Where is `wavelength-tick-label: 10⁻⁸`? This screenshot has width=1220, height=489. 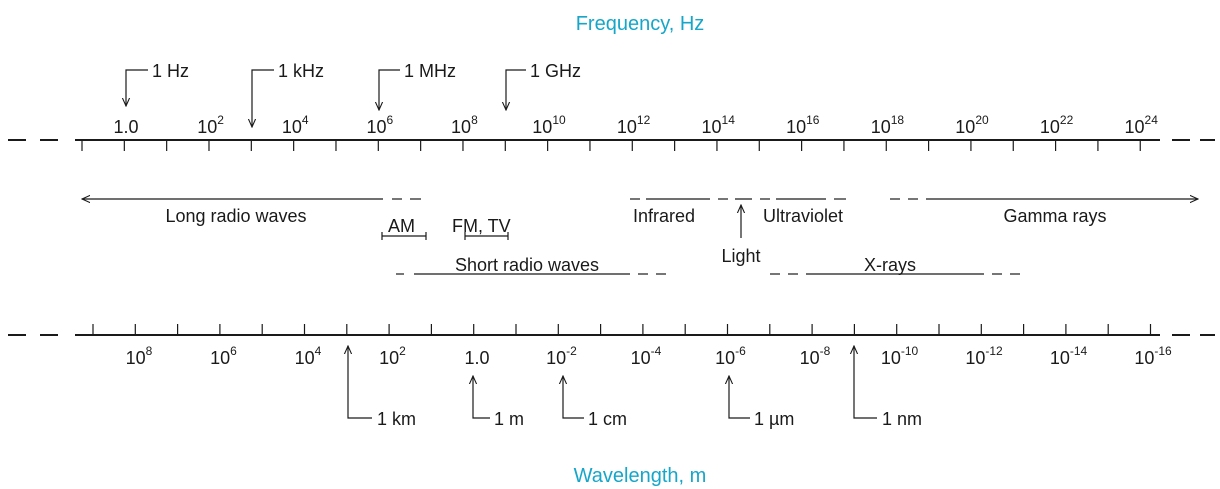 wavelength-tick-label: 10⁻⁸ is located at coordinates (815, 356).